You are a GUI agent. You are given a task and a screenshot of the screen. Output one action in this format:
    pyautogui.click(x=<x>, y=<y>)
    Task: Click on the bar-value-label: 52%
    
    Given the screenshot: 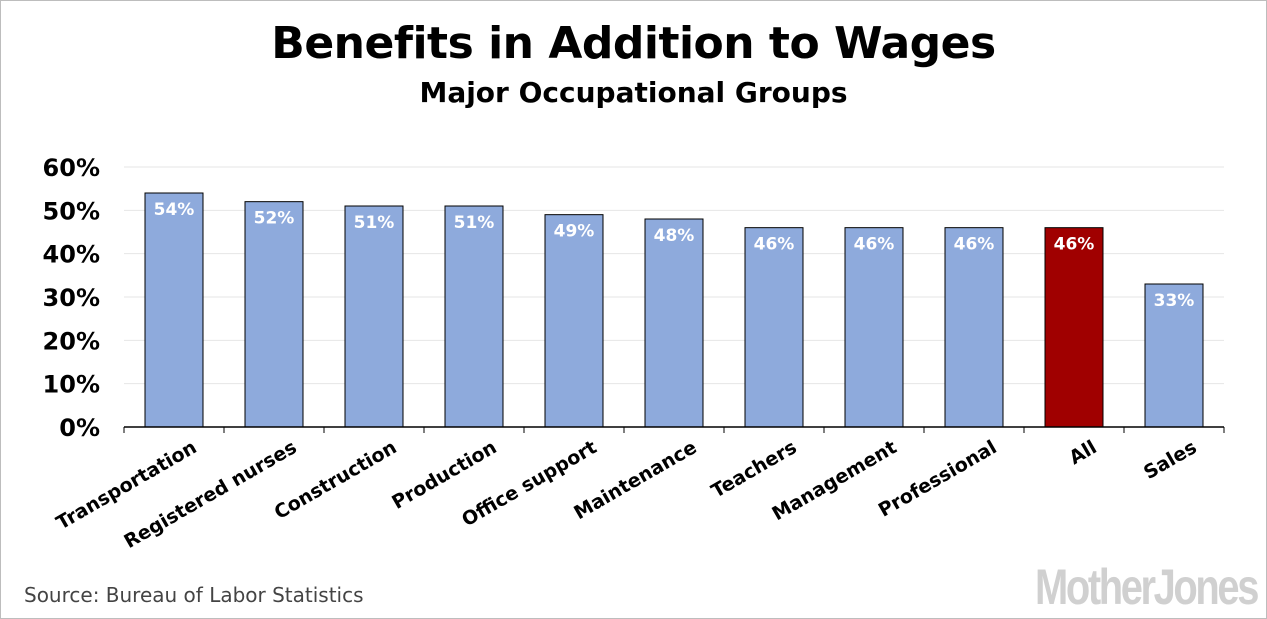 What is the action you would take?
    pyautogui.click(x=274, y=219)
    